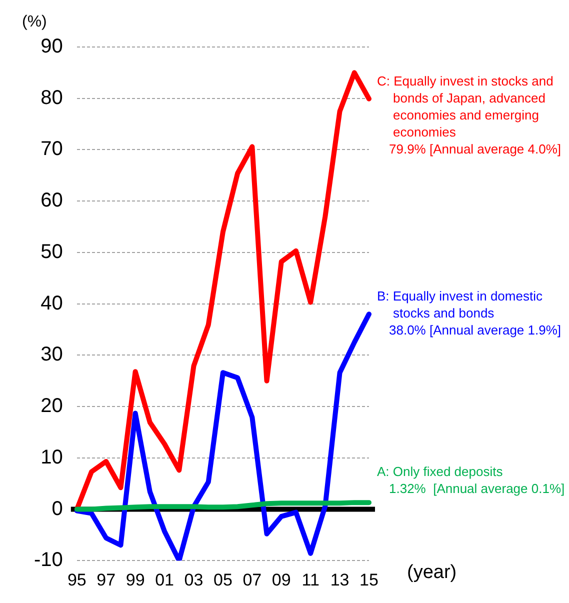 The height and width of the screenshot is (603, 569). What do you see at coordinates (222, 580) in the screenshot?
I see `x-tick-label: 05` at bounding box center [222, 580].